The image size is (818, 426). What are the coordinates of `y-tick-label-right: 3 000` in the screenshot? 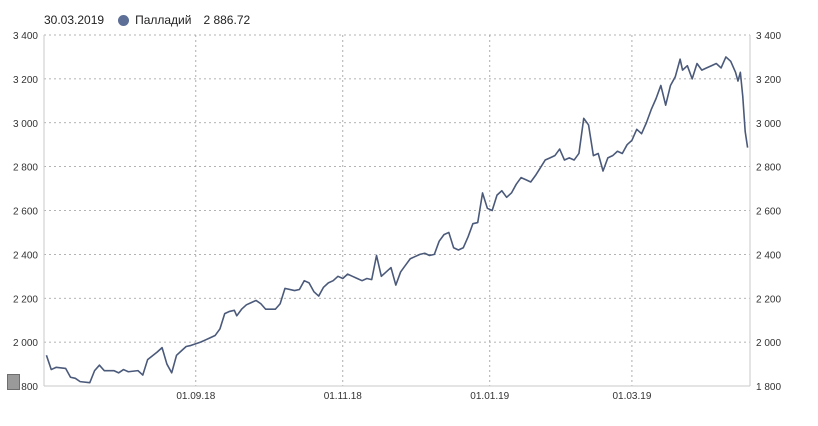 It's located at (768, 124).